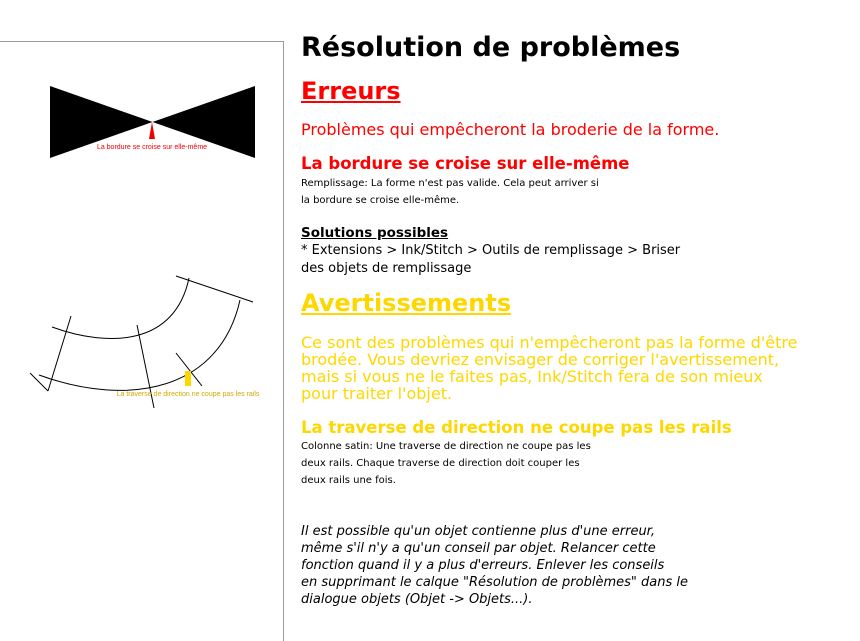  I want to click on solution-line-2: des objets de remplissage, so click(386, 268).